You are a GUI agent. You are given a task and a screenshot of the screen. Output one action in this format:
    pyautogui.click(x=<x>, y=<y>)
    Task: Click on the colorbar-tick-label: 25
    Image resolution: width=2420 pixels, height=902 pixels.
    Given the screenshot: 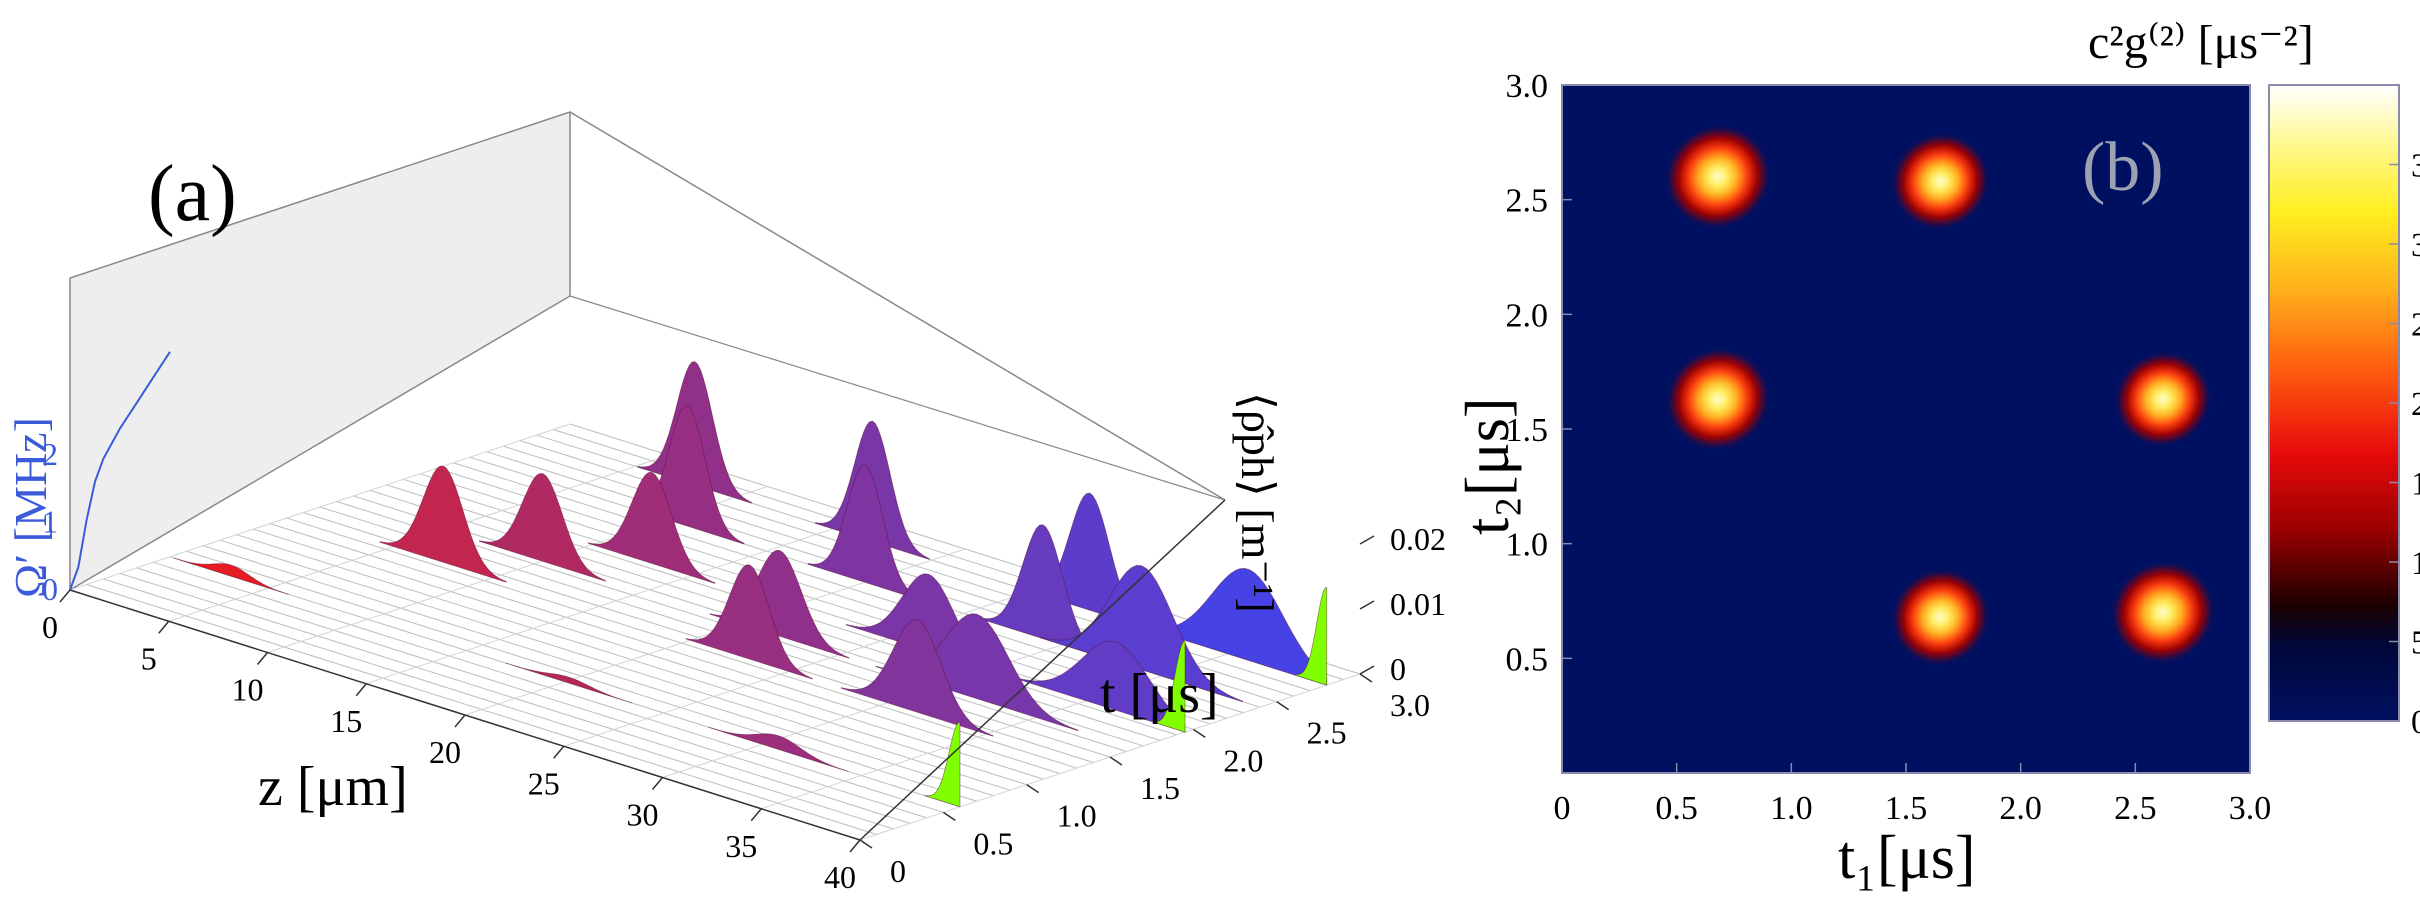 What is the action you would take?
    pyautogui.click(x=2415, y=325)
    